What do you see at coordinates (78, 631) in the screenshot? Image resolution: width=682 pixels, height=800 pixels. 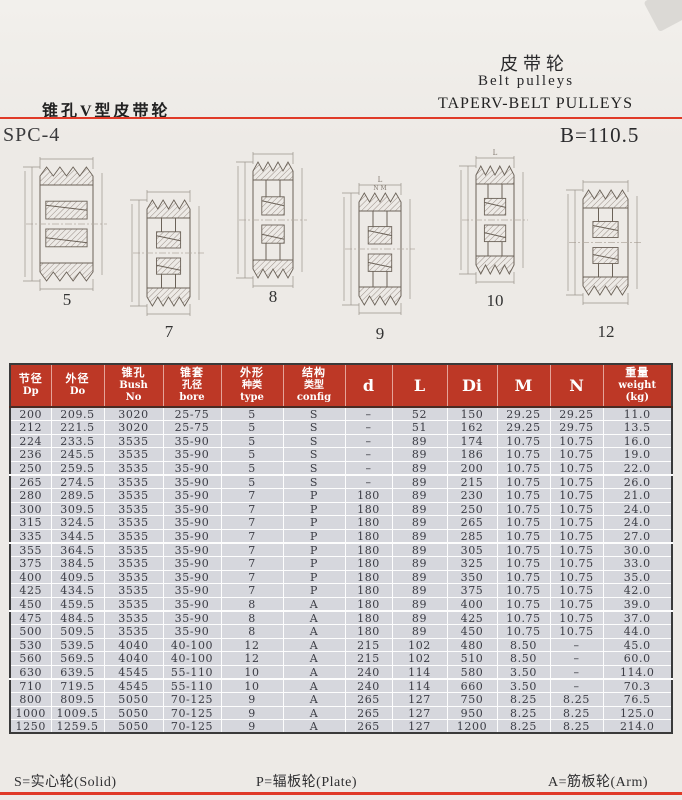 I see `cell: 509.5` at bounding box center [78, 631].